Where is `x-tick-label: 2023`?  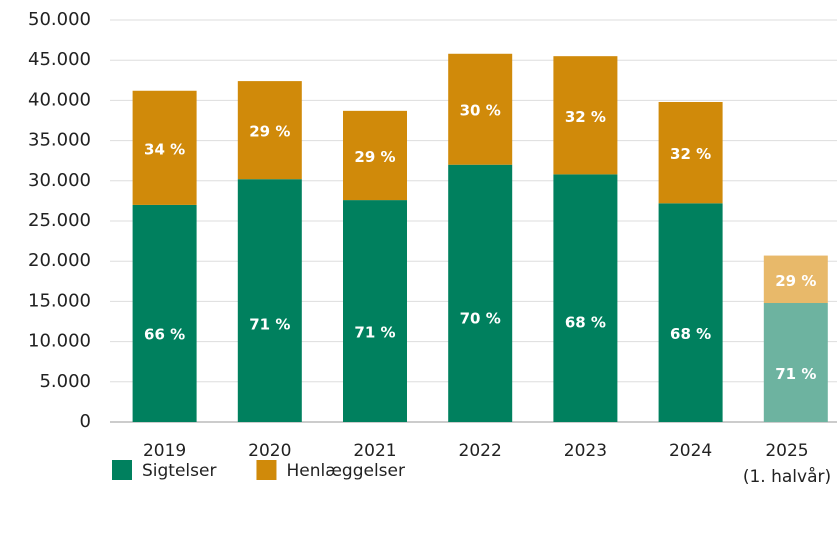
x-tick-label: 2023 is located at coordinates (585, 451).